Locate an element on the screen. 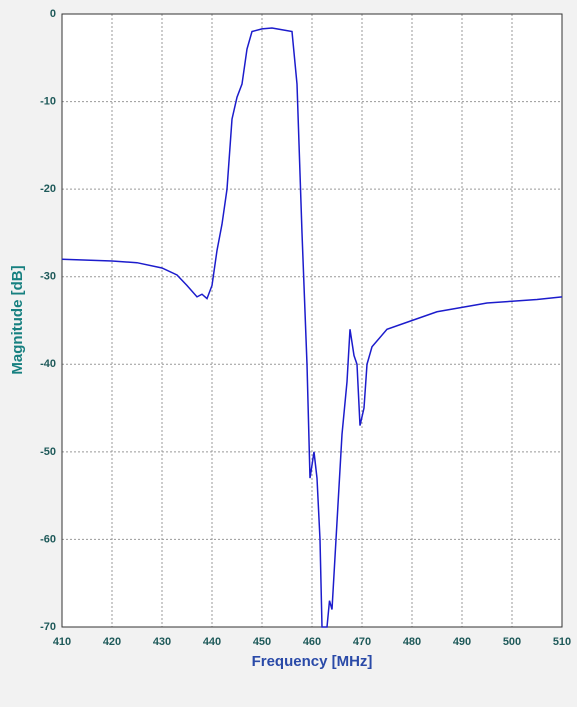  y-axis-label: Magnitude [dB] is located at coordinates (17, 319).